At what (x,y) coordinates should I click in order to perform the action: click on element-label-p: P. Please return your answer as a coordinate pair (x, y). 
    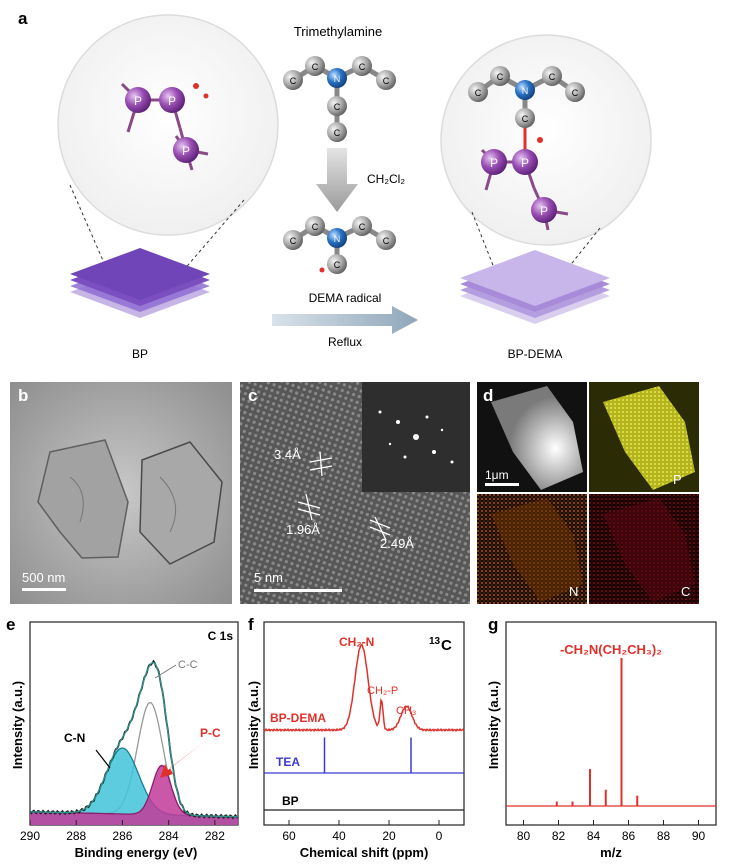
    Looking at the image, I should click on (677, 479).